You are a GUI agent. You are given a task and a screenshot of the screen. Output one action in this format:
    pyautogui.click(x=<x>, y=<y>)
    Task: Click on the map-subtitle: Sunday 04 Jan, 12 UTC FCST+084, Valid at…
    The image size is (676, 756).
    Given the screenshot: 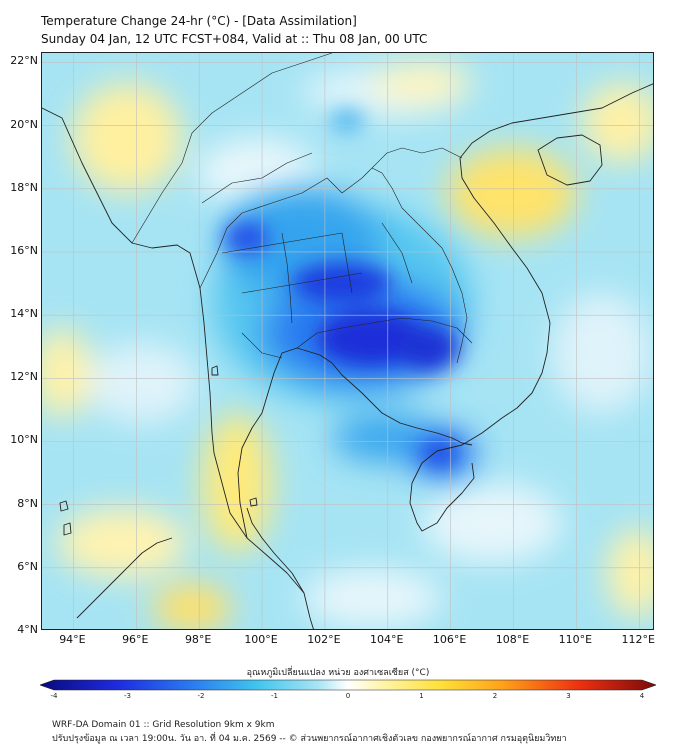 What is the action you would take?
    pyautogui.click(x=234, y=39)
    